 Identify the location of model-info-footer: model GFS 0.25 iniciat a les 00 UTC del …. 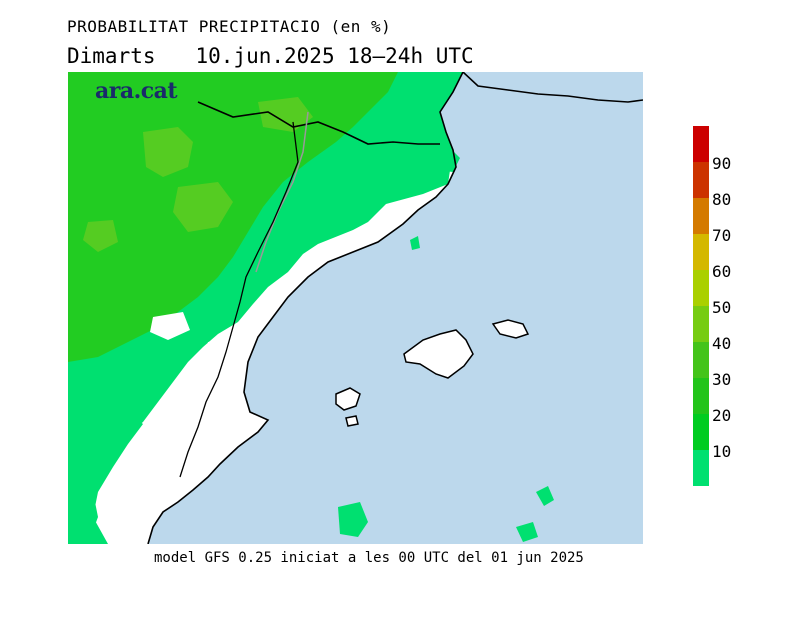
(369, 558).